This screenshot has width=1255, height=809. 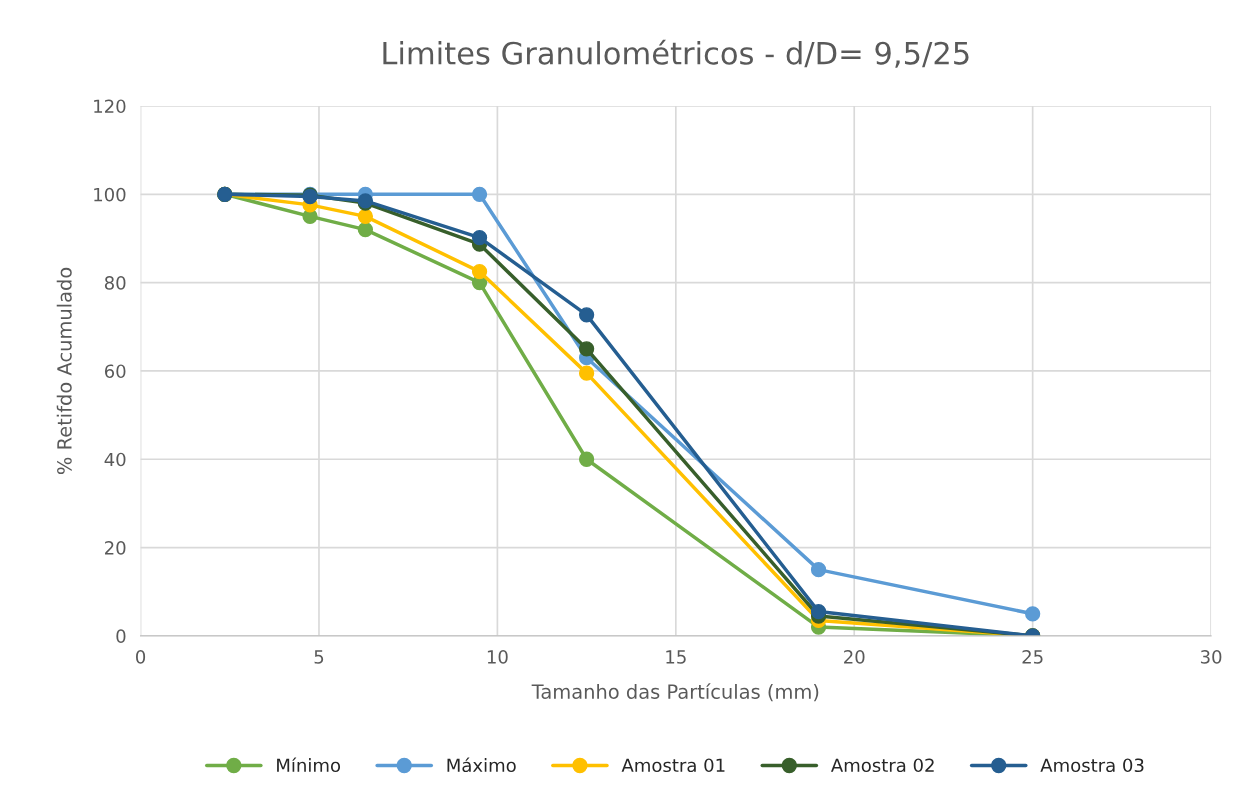 What do you see at coordinates (110, 194) in the screenshot?
I see `y-tick-label: 100` at bounding box center [110, 194].